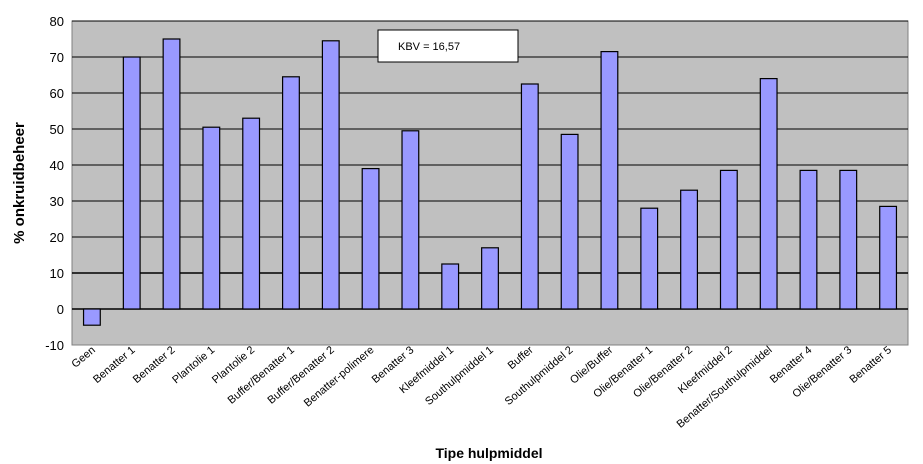 The height and width of the screenshot is (464, 923). Describe the element at coordinates (154, 365) in the screenshot. I see `x-tick-label: Benatter 2` at that location.